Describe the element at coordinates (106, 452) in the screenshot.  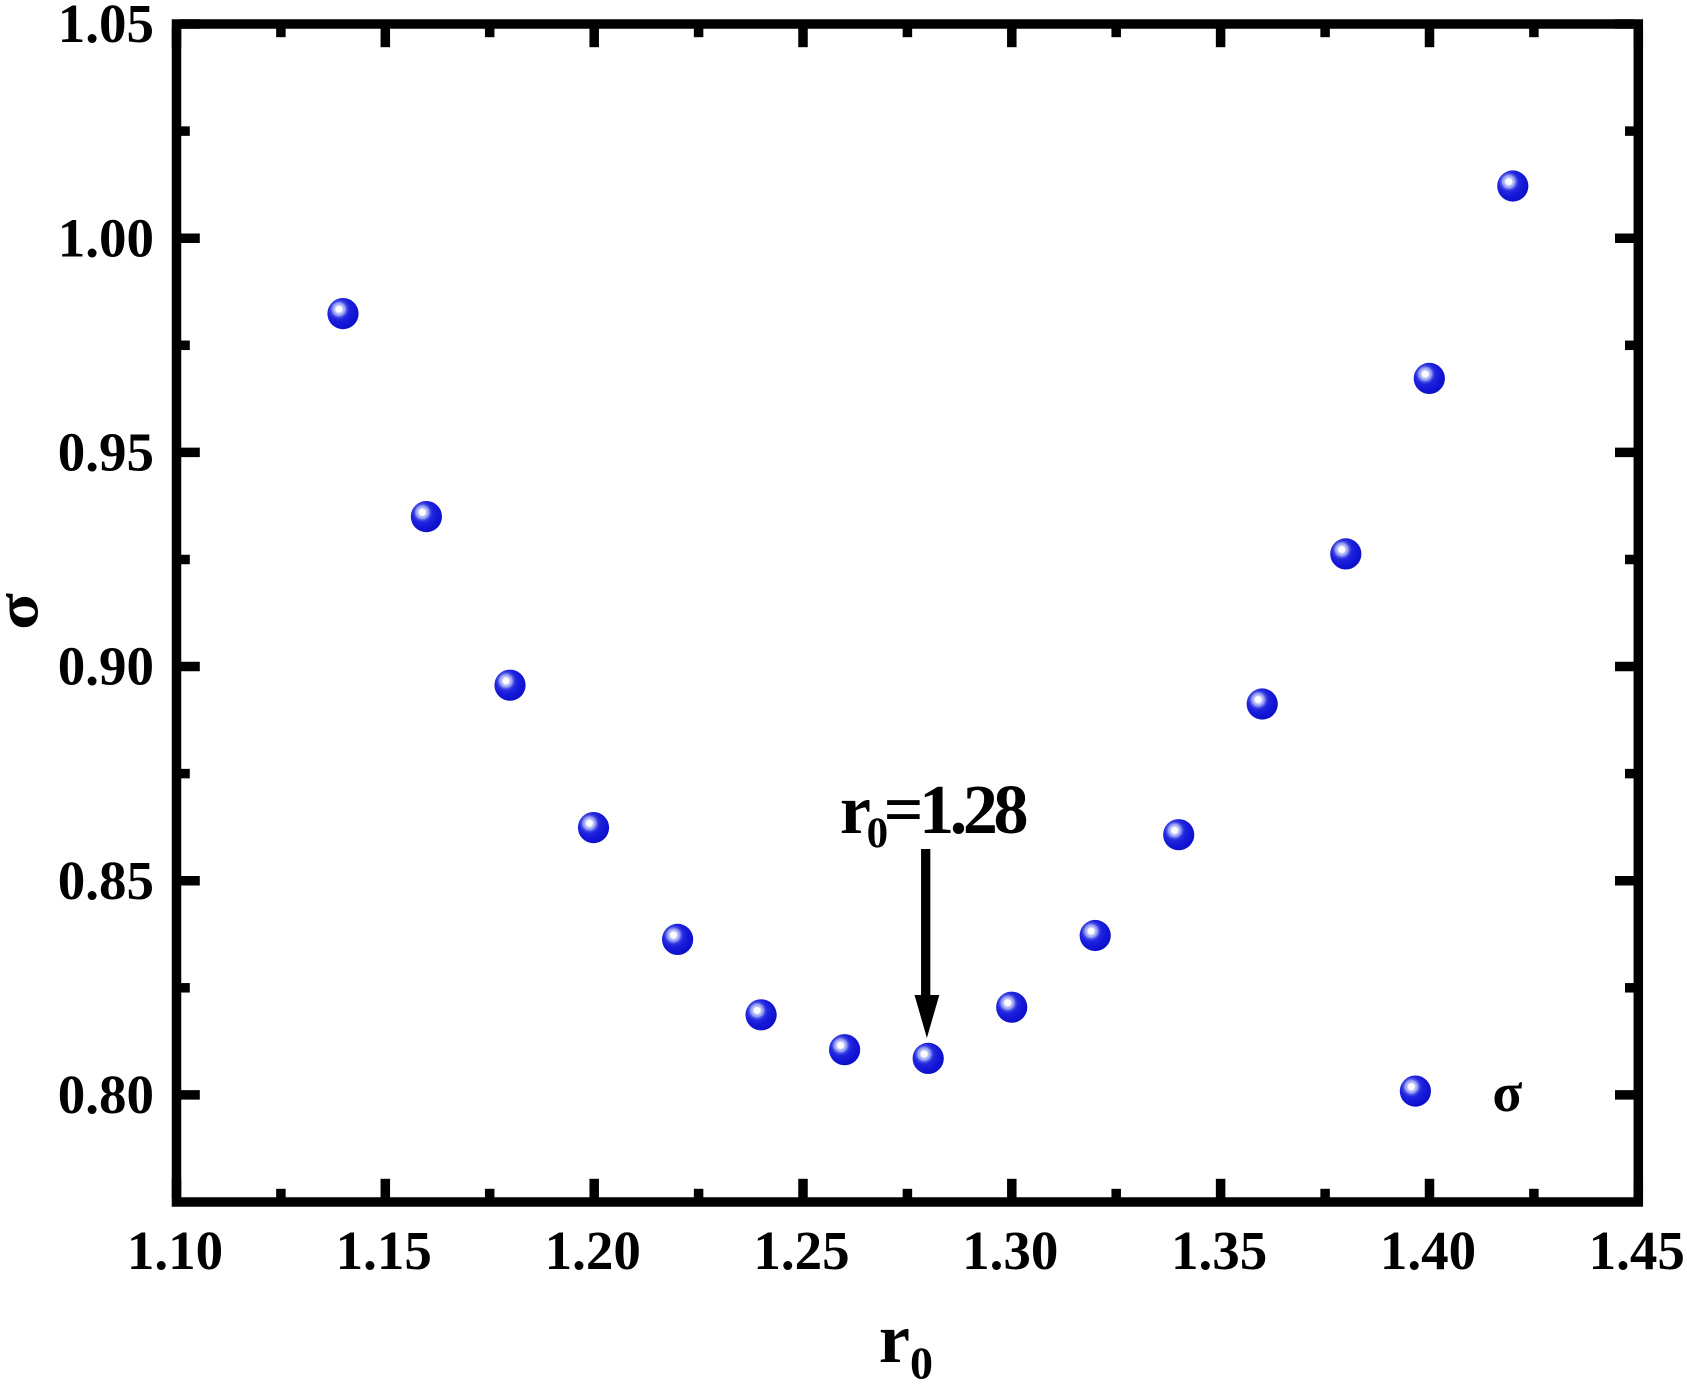
I see `svg-text: 0.95` at that location.